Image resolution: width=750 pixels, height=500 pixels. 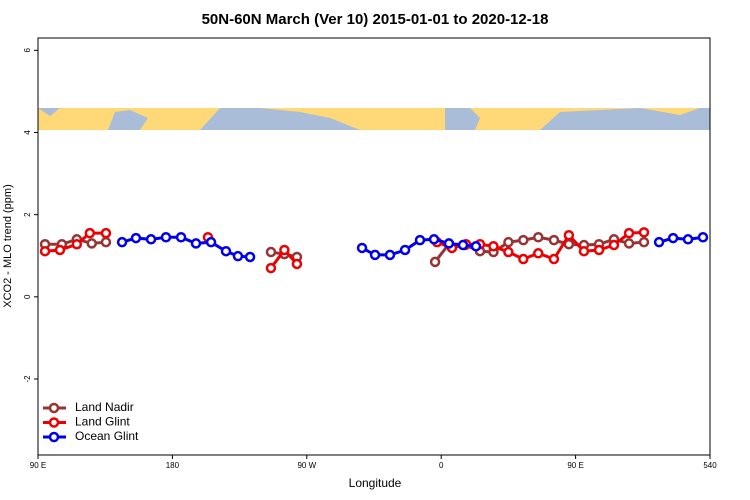 I want to click on y-axis-label: XCO2 - MLO trend (ppm), so click(x=8, y=245).